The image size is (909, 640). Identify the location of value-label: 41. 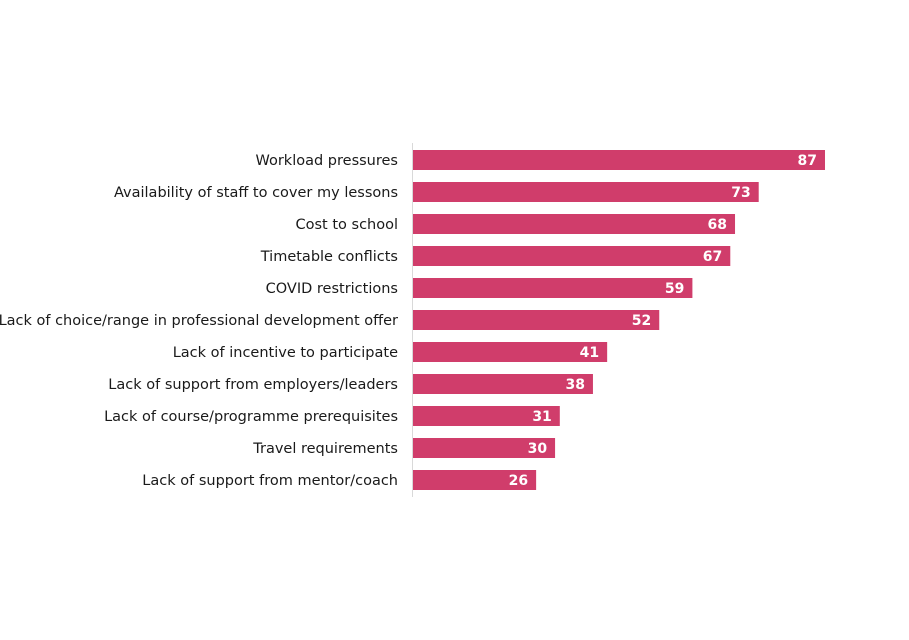
(589, 353).